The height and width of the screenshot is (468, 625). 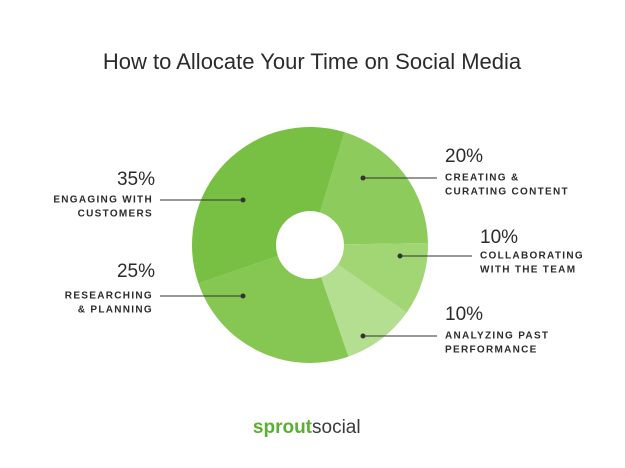 I want to click on category-label: CURATING CONTENT, so click(x=507, y=192).